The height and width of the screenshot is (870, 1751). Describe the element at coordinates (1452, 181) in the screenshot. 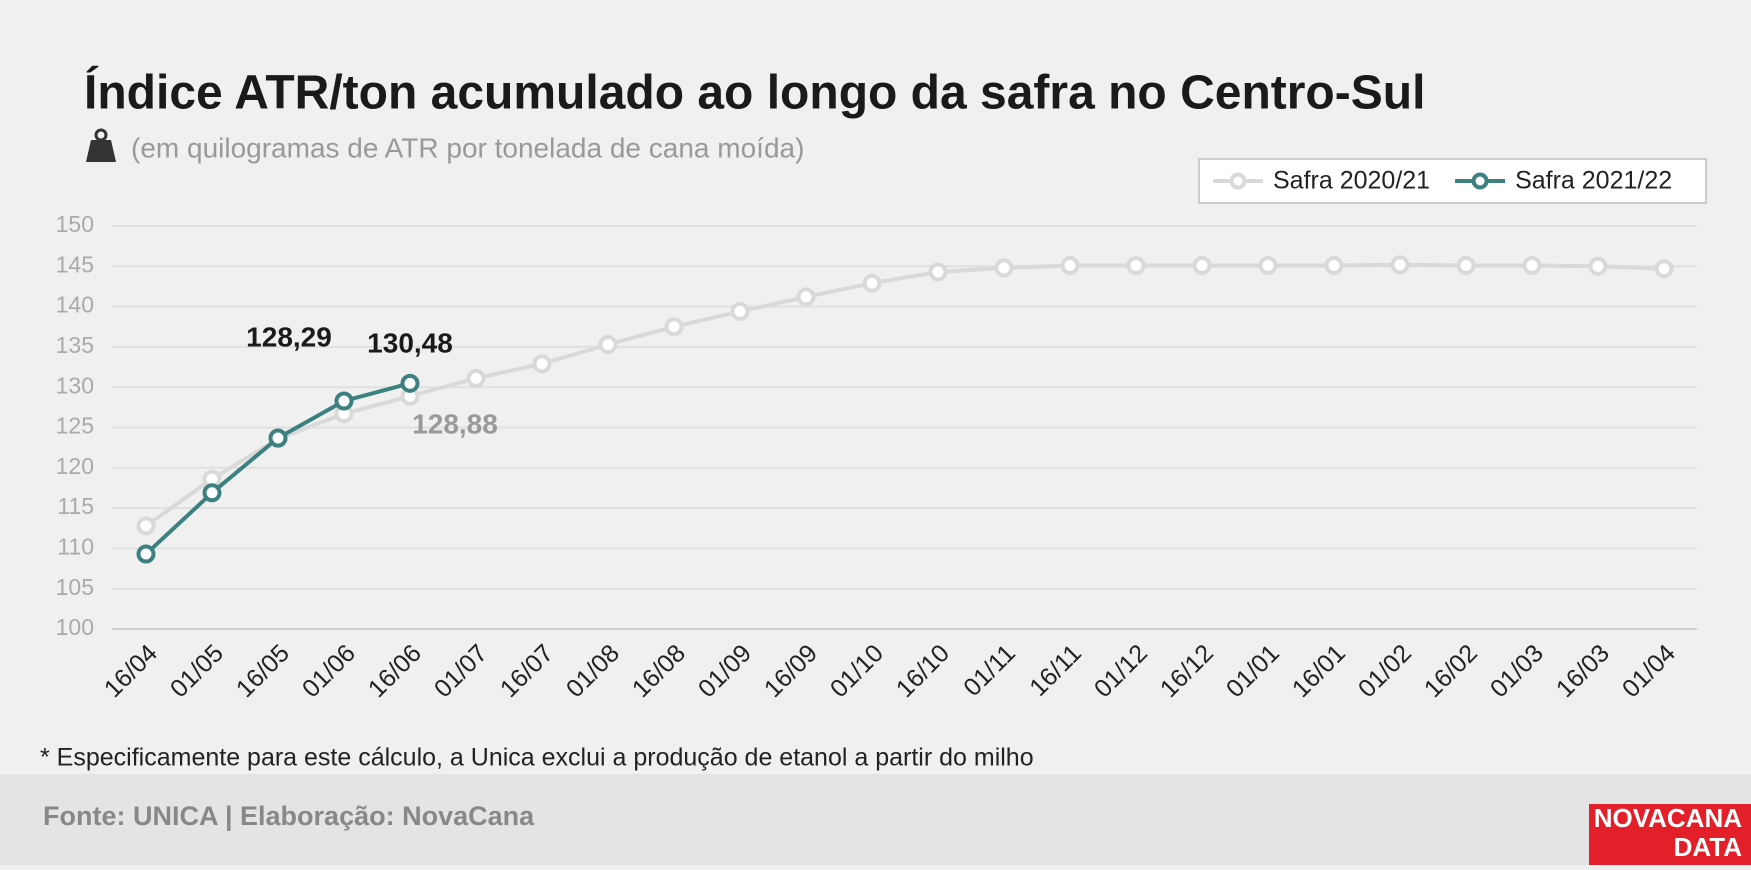

I see `legend-box` at that location.